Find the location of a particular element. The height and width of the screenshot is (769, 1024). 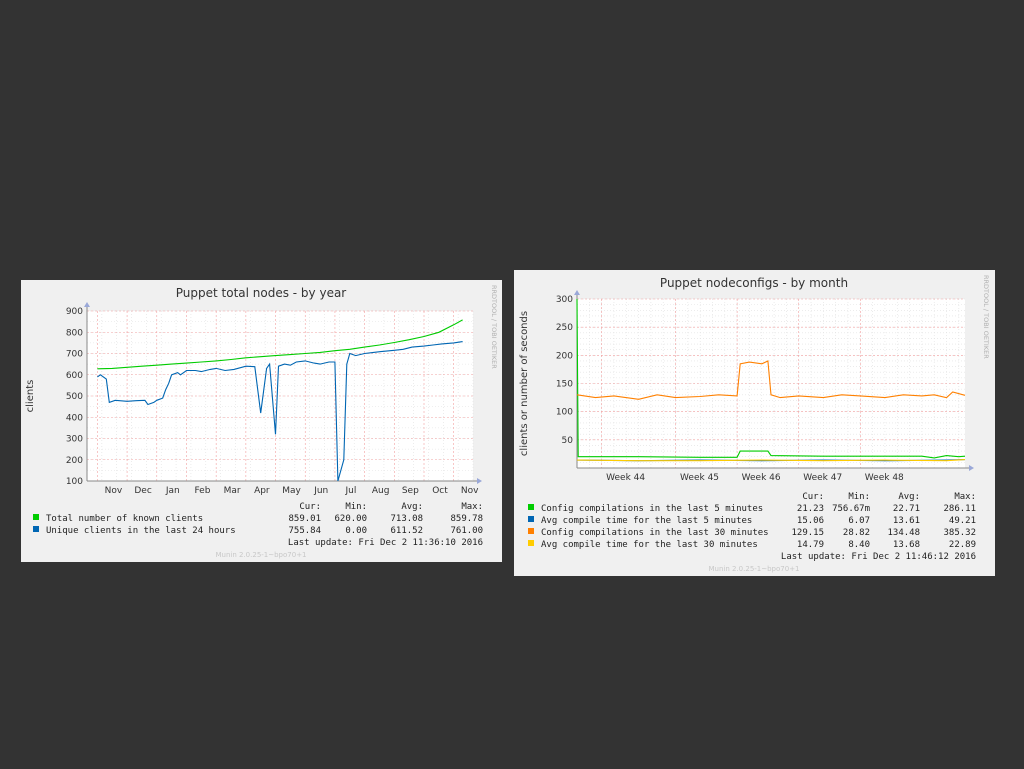

legend-value: 14.79 is located at coordinates (810, 545).